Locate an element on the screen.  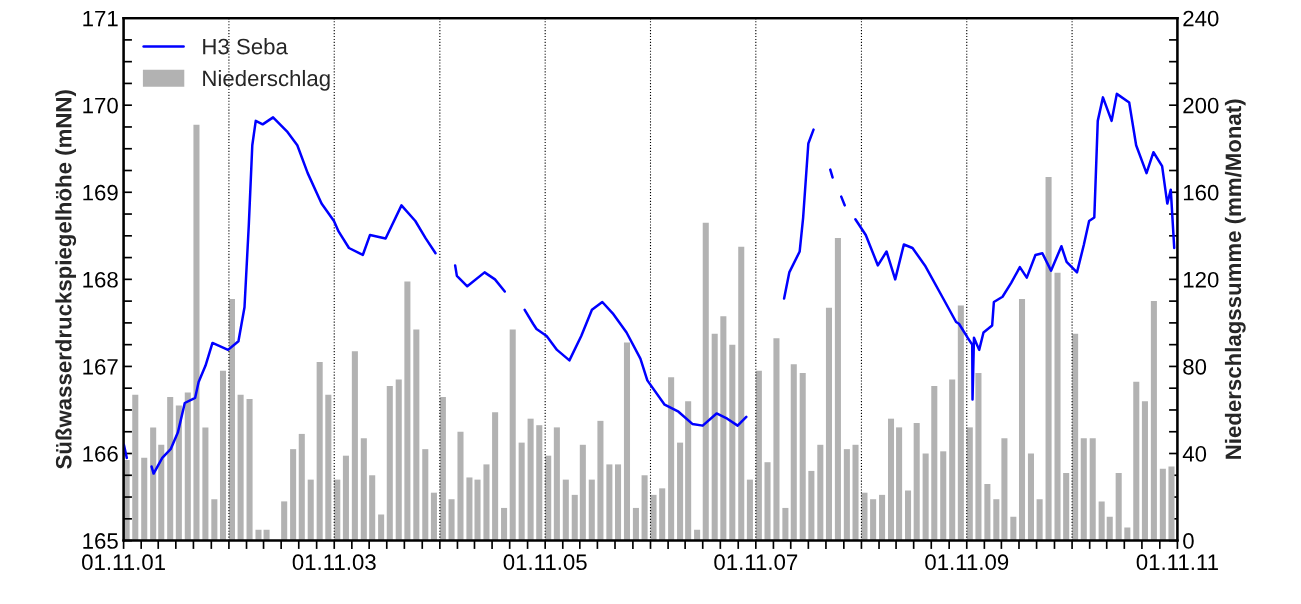
x-tick-label: 01.11.01 is located at coordinates (123, 562).